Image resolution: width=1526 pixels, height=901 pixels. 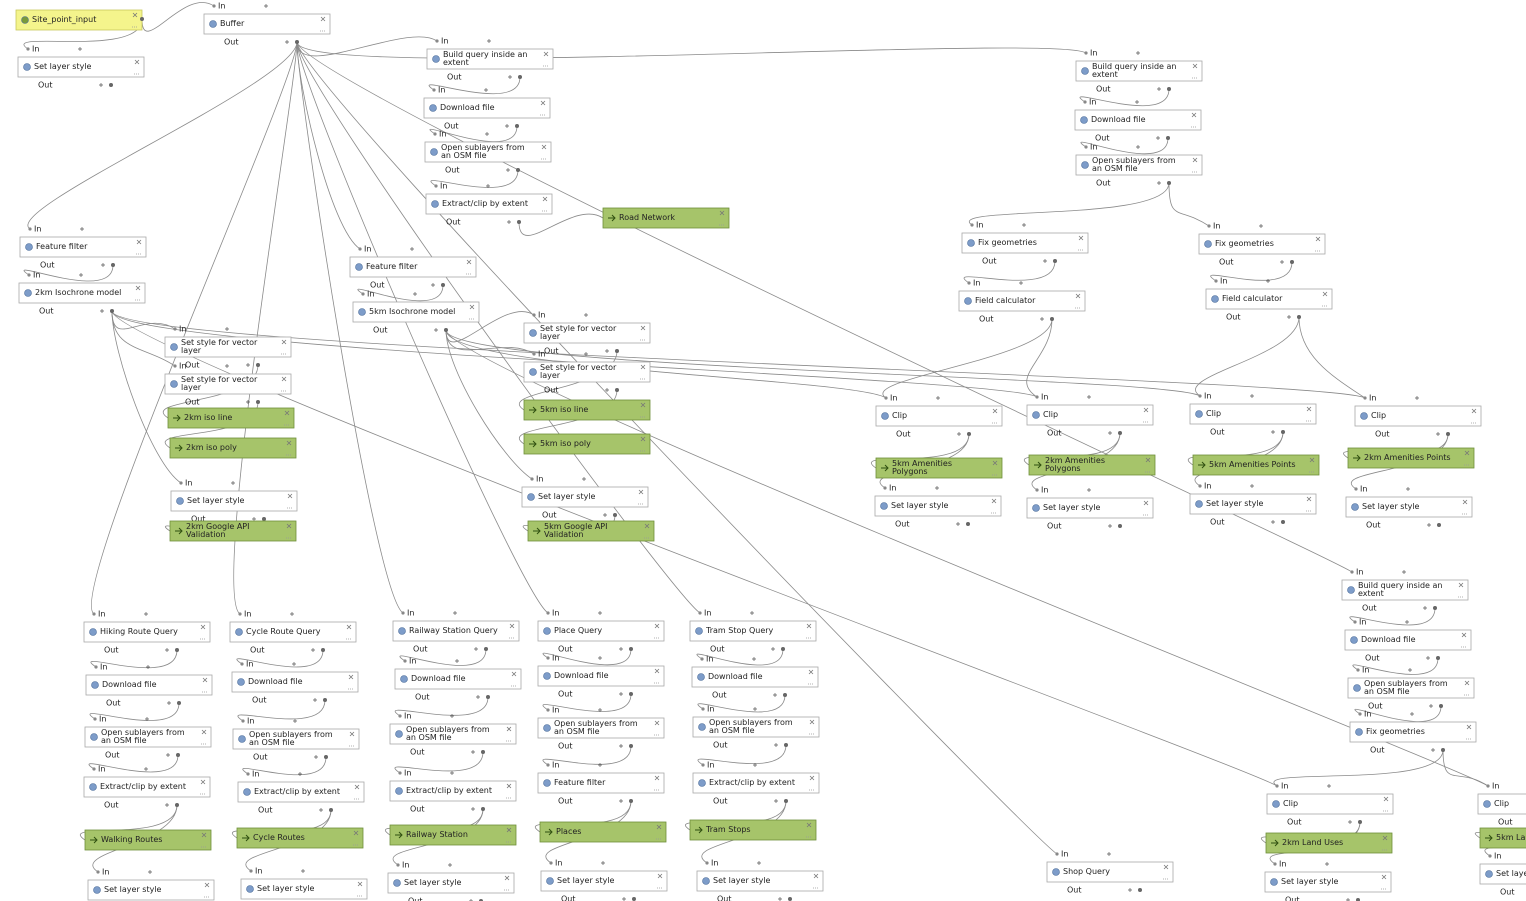 What do you see at coordinates (1086, 872) in the screenshot?
I see `node-label-box: Shop Query` at bounding box center [1086, 872].